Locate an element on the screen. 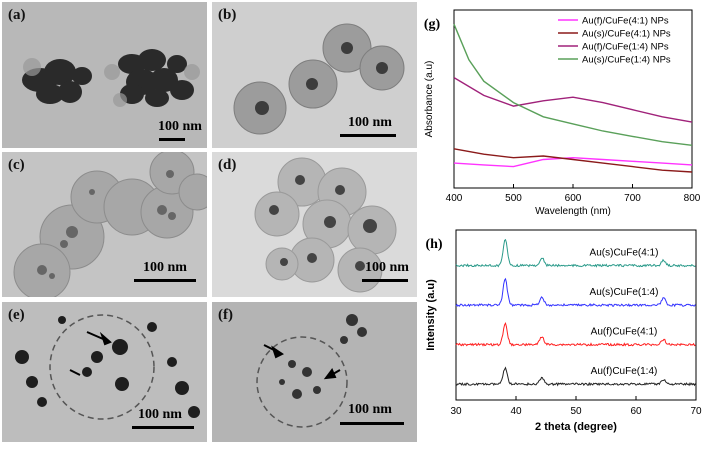 This screenshot has width=706, height=449. scale-bar-e is located at coordinates (163, 427).